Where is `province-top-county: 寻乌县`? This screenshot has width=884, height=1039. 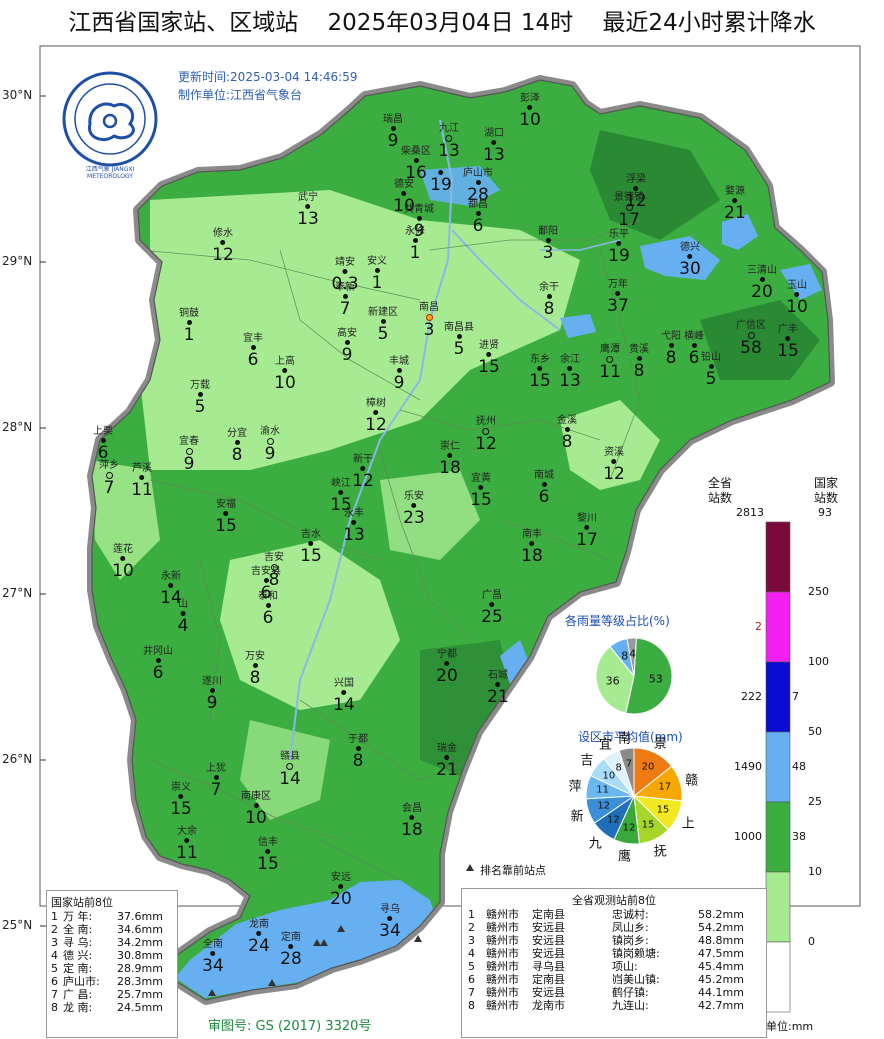
province-top-county: 寻乌县 is located at coordinates (548, 966).